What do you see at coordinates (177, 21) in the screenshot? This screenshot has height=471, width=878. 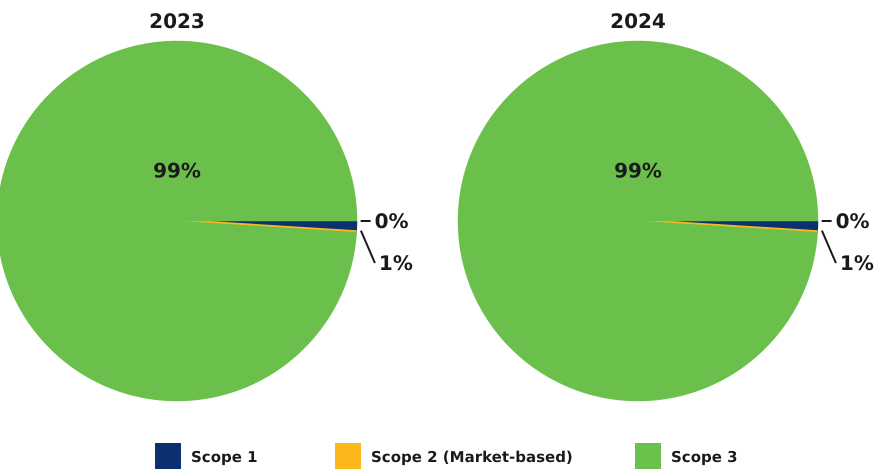 I see `chart-title: 2023` at bounding box center [177, 21].